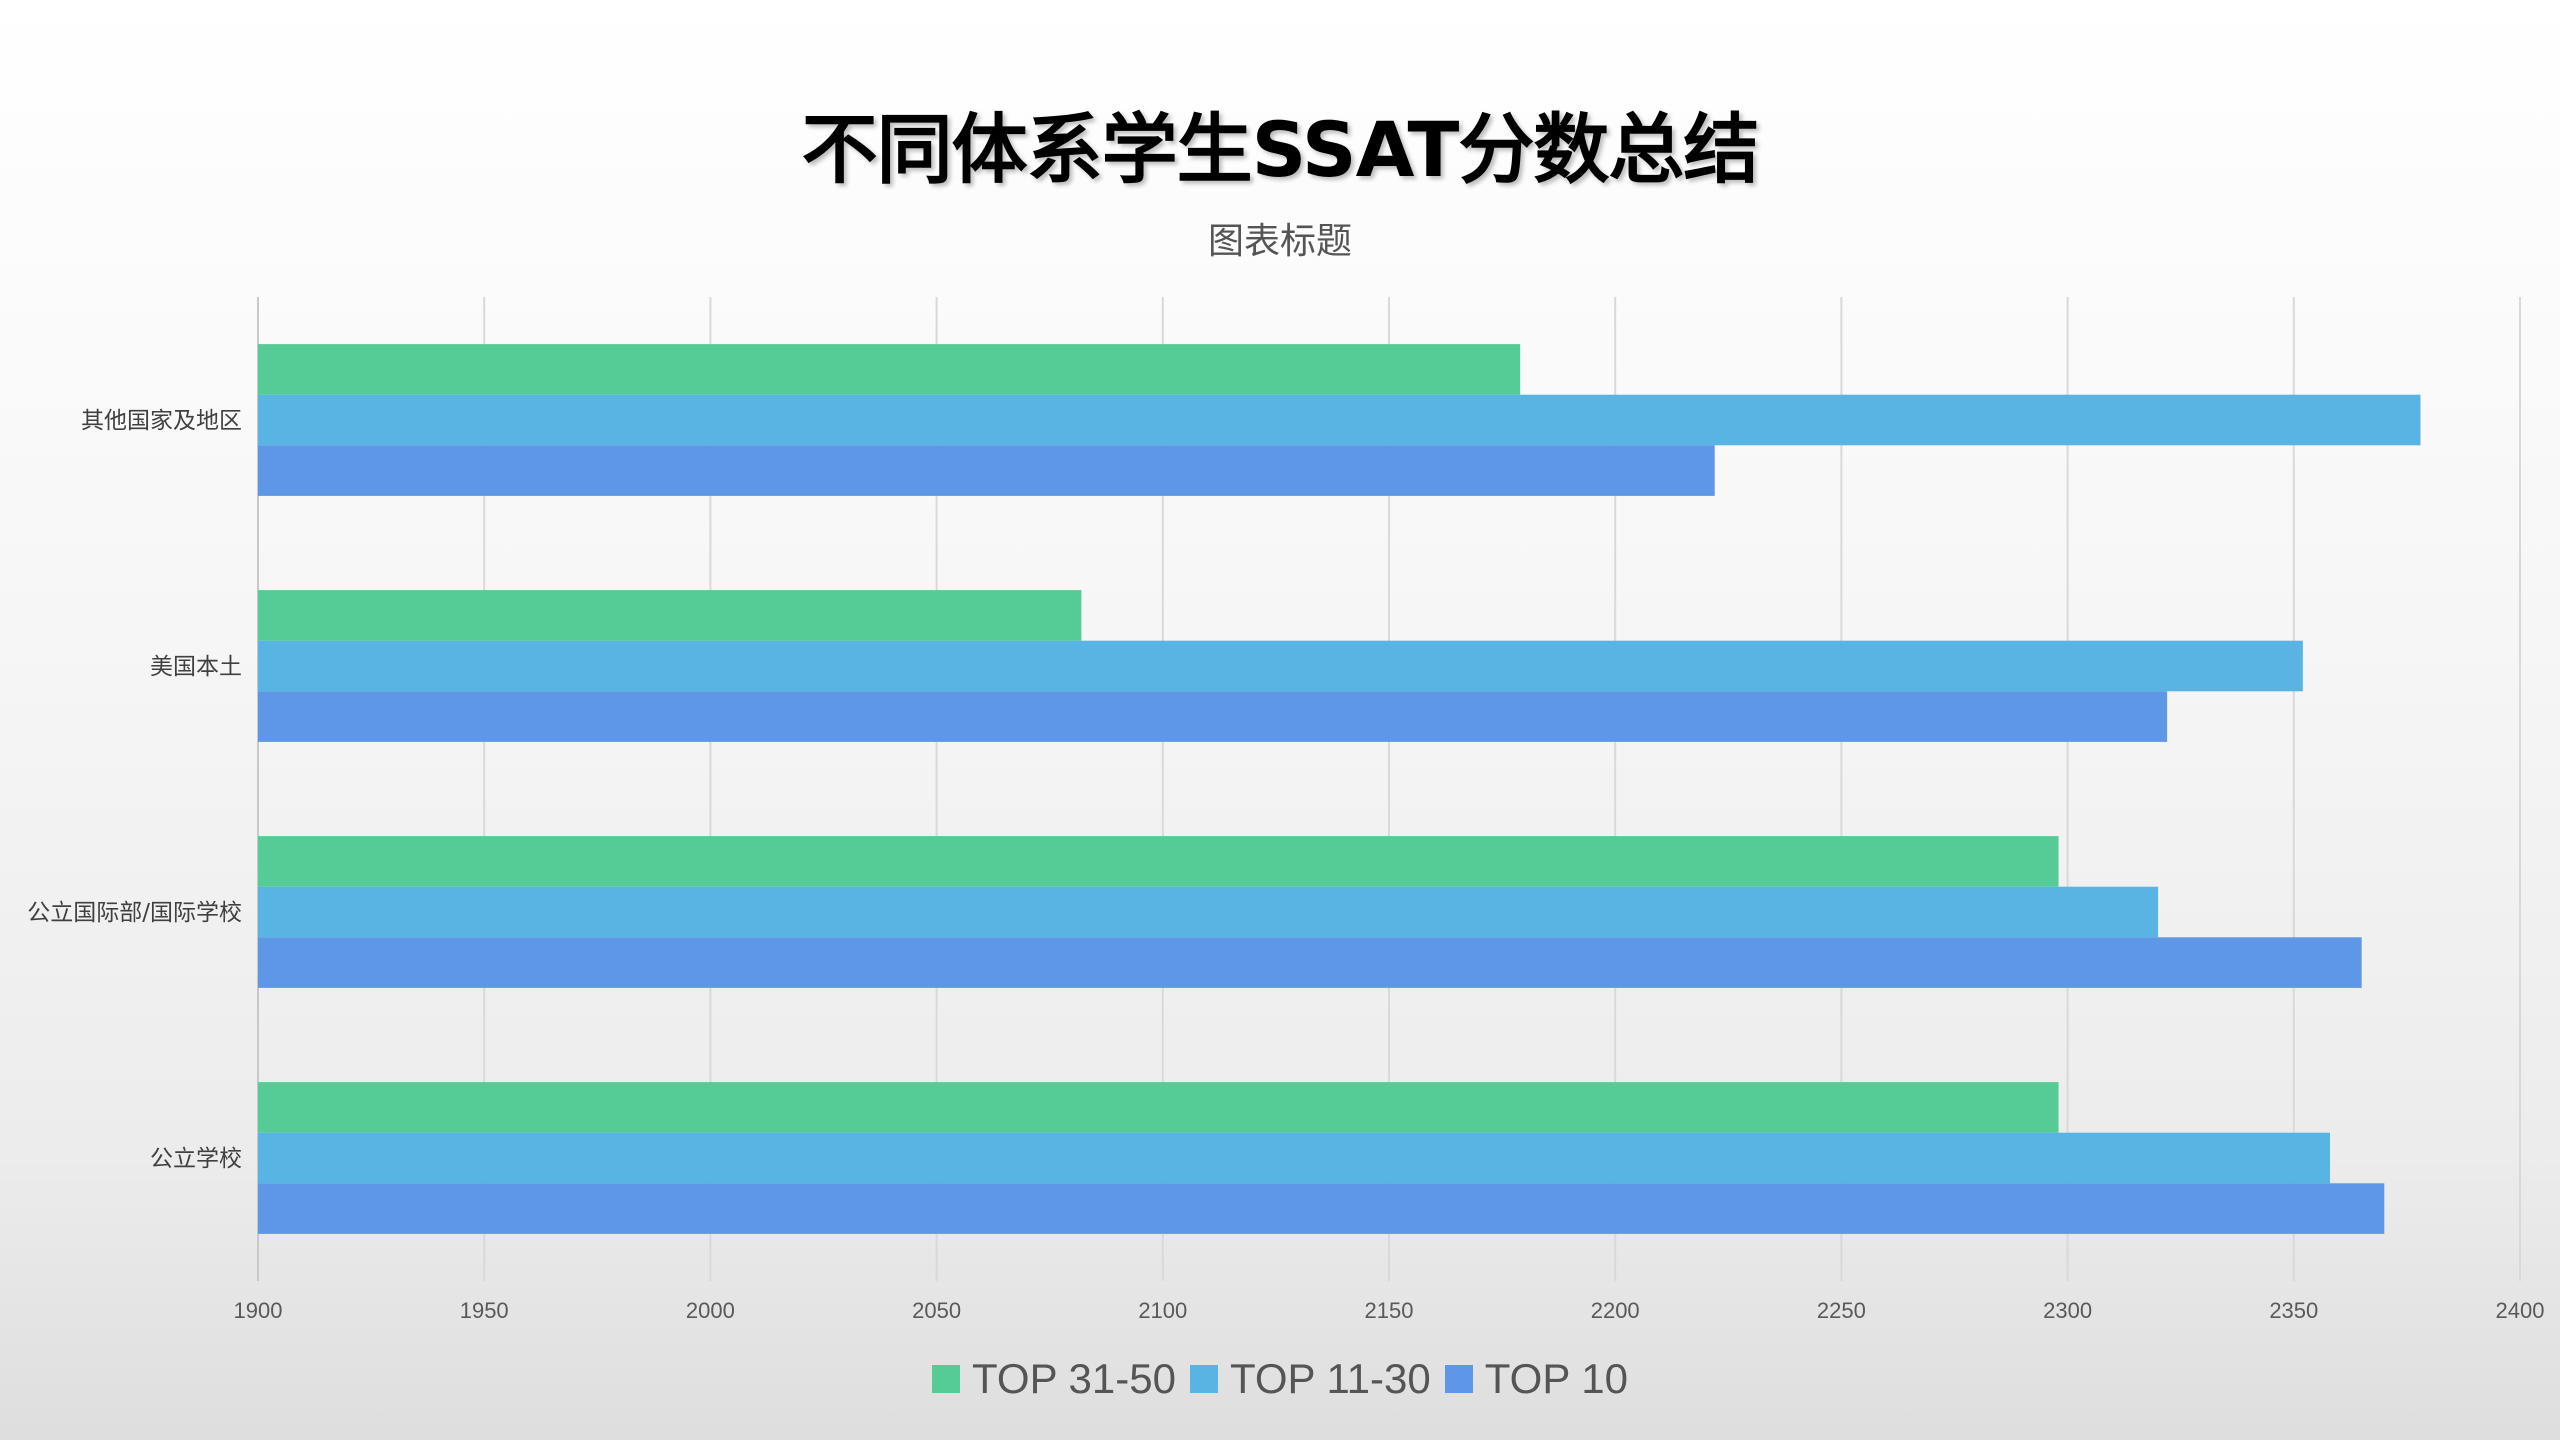 The height and width of the screenshot is (1440, 2560). I want to click on x-tick-label: 1950, so click(484, 1310).